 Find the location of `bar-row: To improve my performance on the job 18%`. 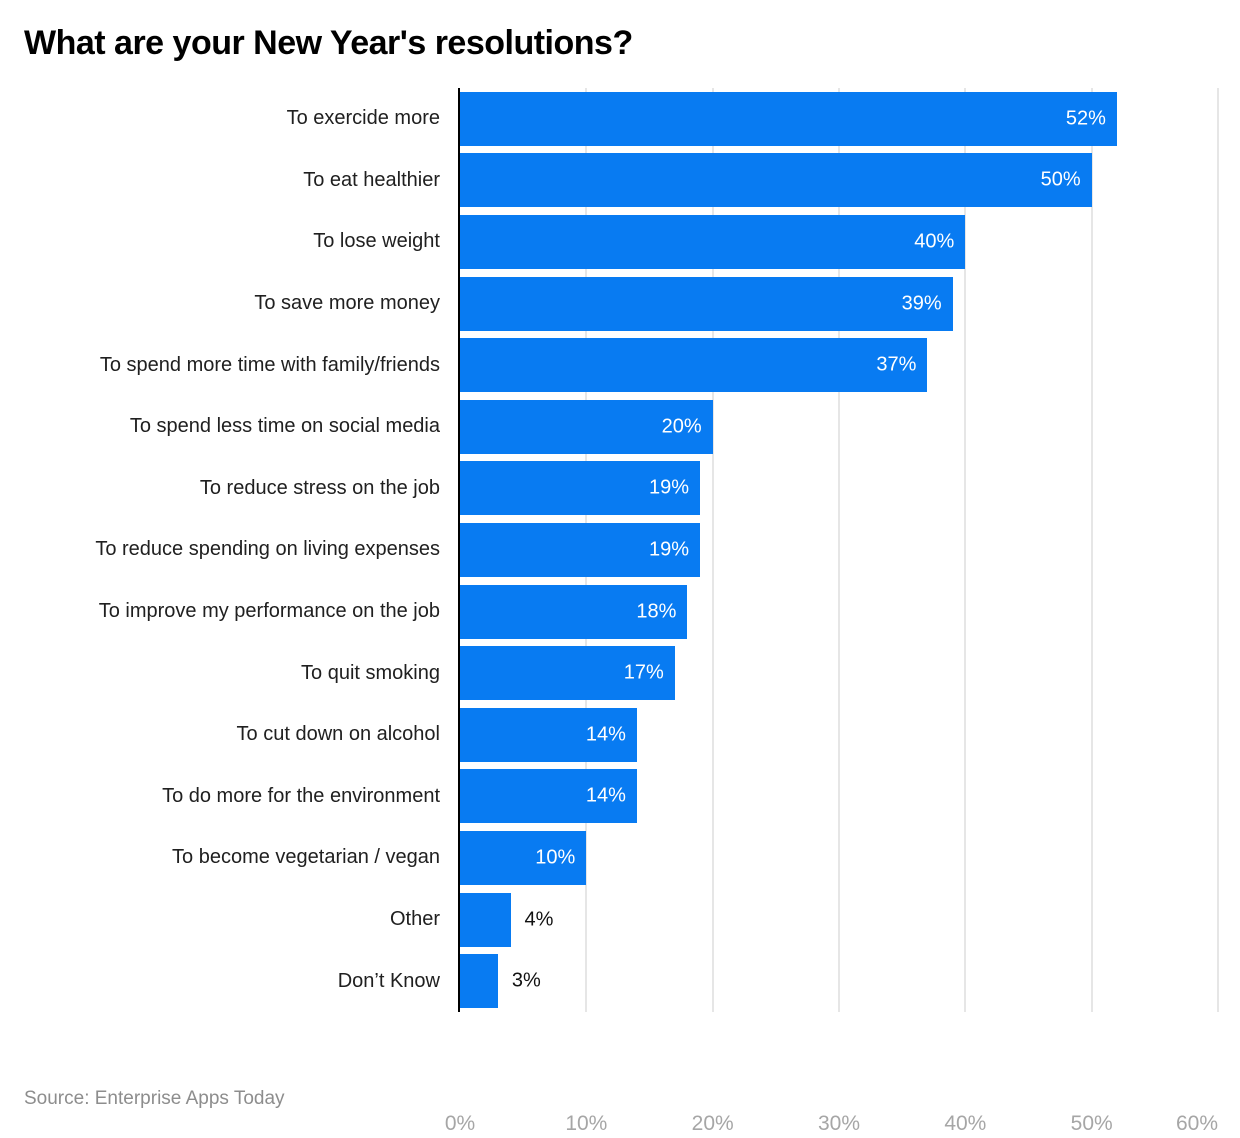

bar-row: To improve my performance on the job 18% is located at coordinates (609, 612).